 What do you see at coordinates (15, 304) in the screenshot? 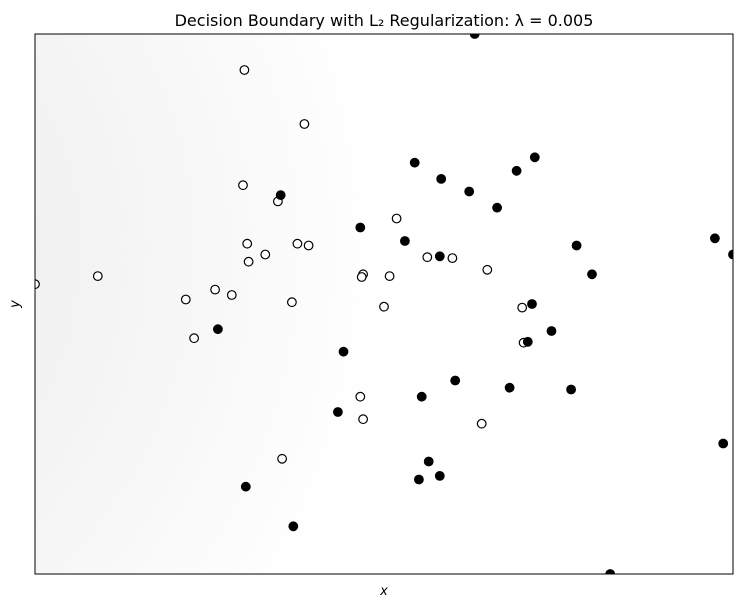
I see `y-axis-label: y` at bounding box center [15, 304].